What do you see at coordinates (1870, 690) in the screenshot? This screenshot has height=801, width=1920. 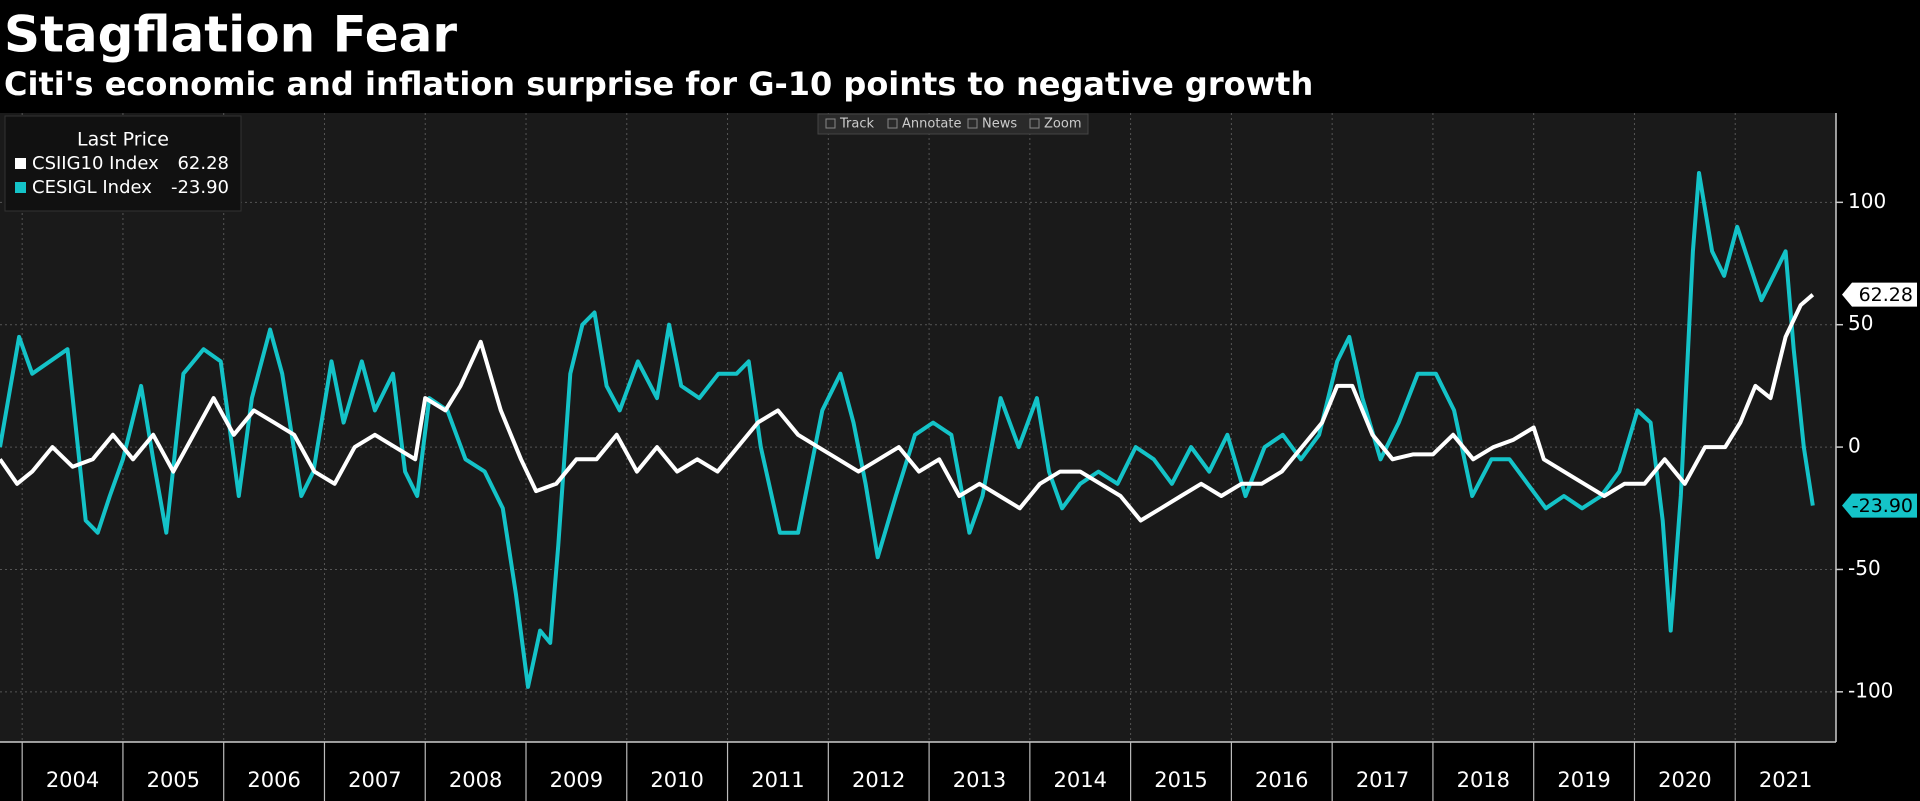 I see `y-tick-label: -100` at bounding box center [1870, 690].